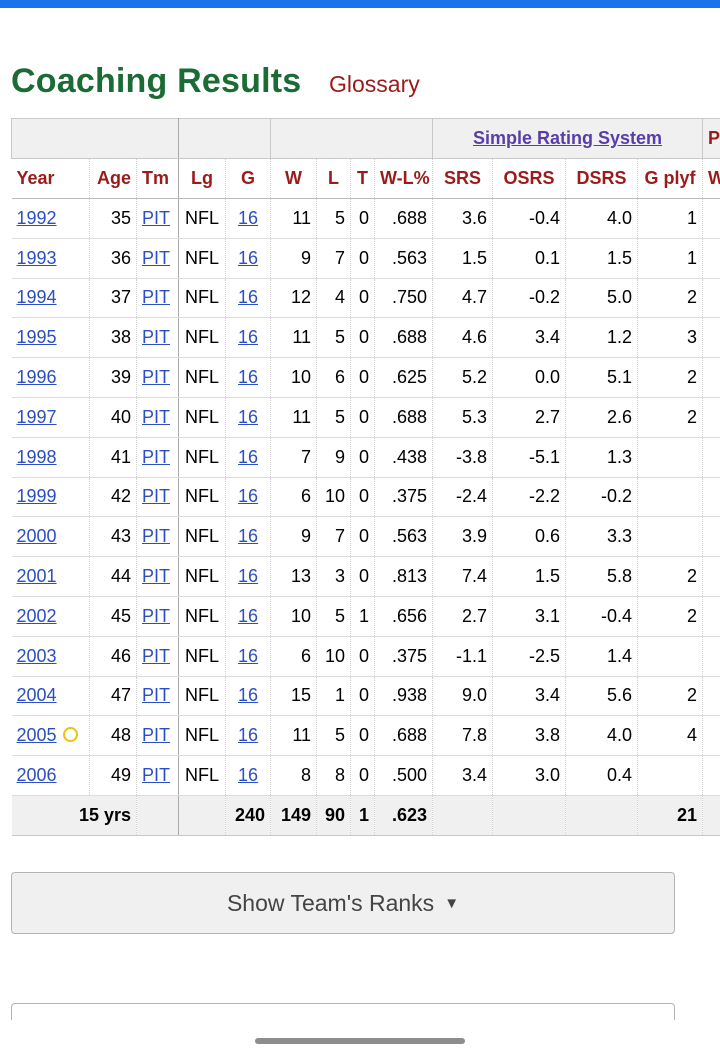 This screenshot has width=720, height=1063. What do you see at coordinates (36, 456) in the screenshot?
I see `year-link: 1998` at bounding box center [36, 456].